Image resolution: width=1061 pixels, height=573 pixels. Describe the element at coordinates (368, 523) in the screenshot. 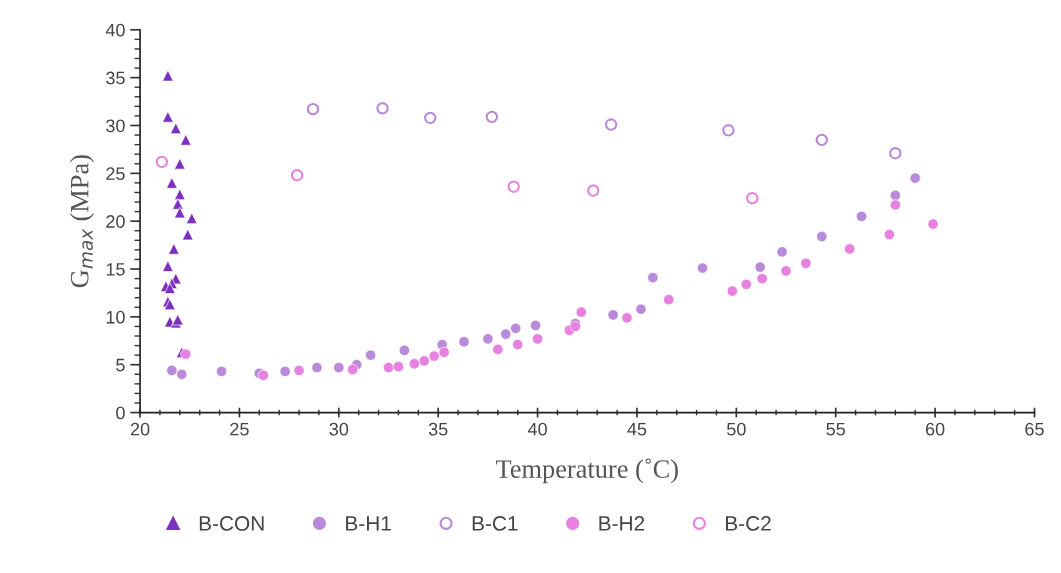

I see `legend-label: B-H1` at that location.